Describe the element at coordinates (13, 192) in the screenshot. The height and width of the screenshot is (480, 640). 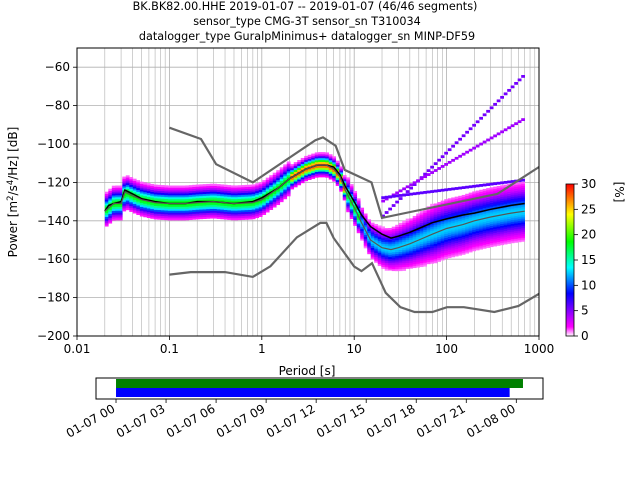
I see `y-axis-label: Power [m2/s4/Hz] [dB]` at that location.